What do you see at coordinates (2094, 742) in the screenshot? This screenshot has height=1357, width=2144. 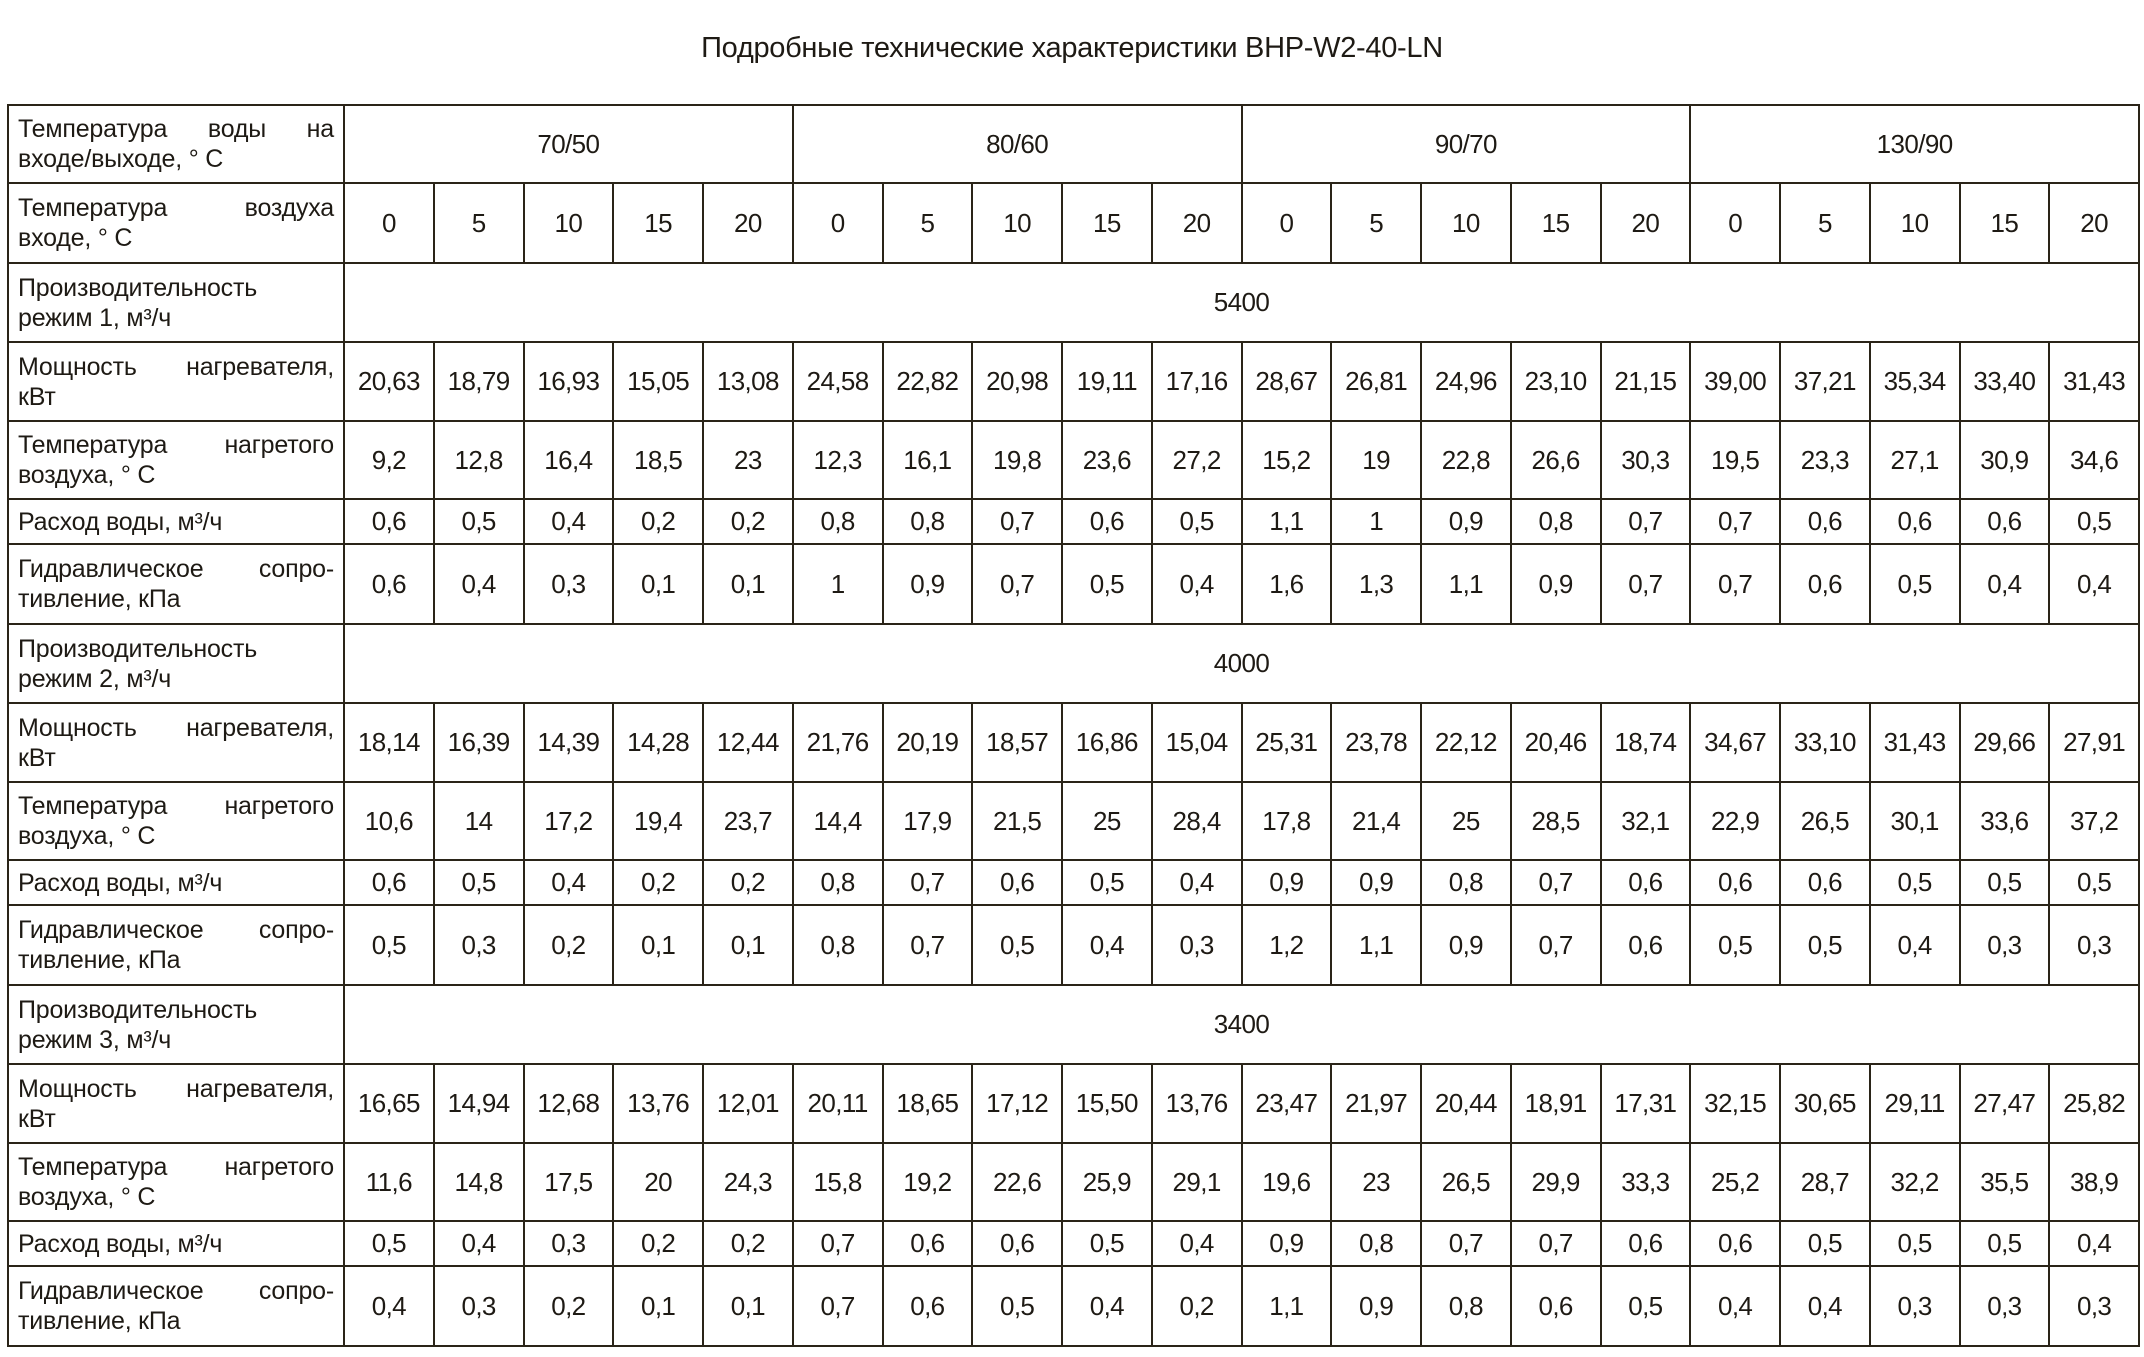 I see `value-cell: 27,91` at bounding box center [2094, 742].